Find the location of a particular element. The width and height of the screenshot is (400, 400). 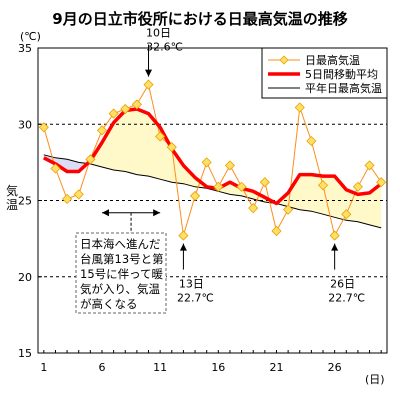

legend-box is located at coordinates (324, 73).